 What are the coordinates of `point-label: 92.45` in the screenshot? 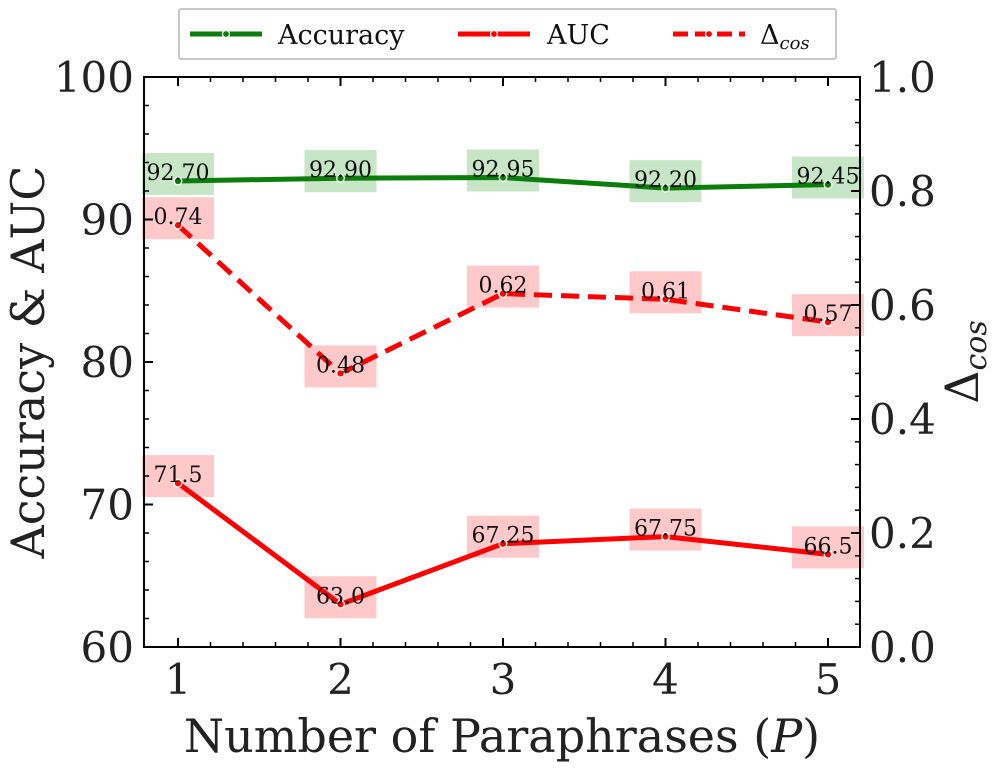 It's located at (828, 177).